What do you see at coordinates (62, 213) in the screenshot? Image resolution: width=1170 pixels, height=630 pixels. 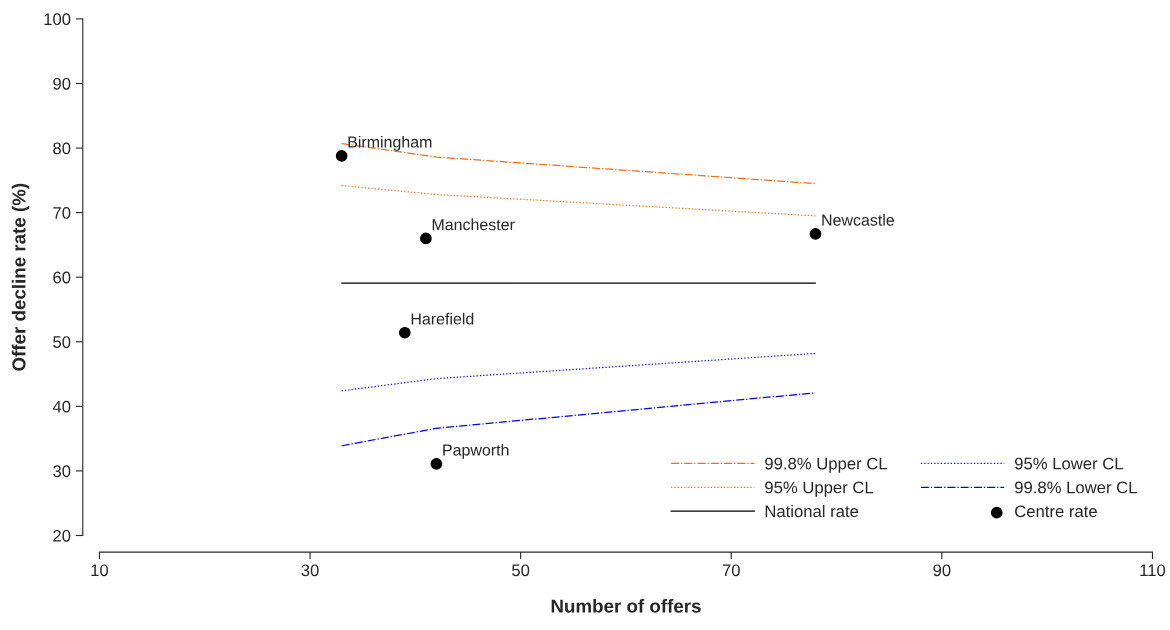 I see `y-tick-label: 70` at bounding box center [62, 213].